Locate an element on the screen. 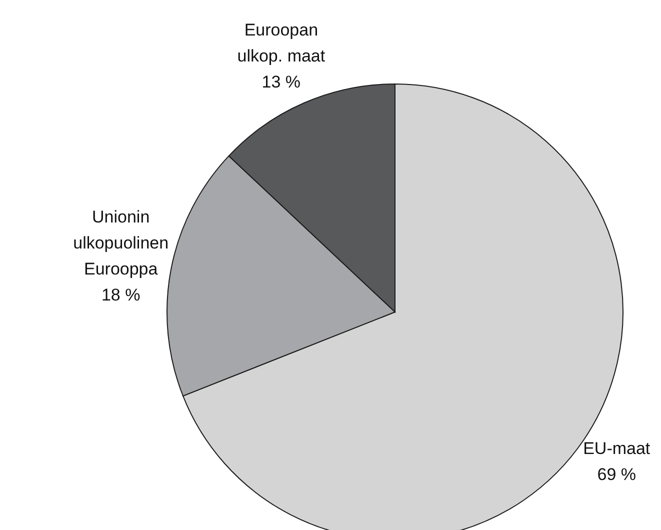  data-label: 13 % is located at coordinates (281, 82).